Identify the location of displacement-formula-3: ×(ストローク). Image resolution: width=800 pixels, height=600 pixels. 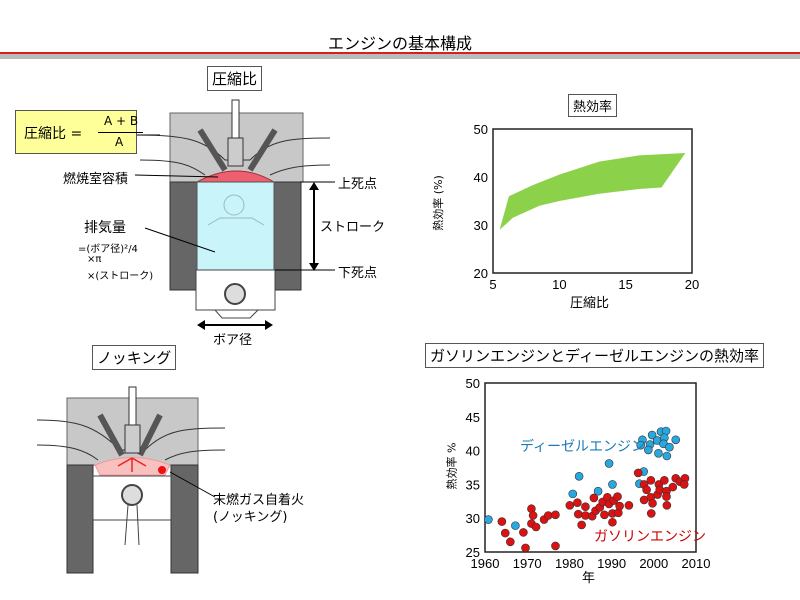
(120, 276).